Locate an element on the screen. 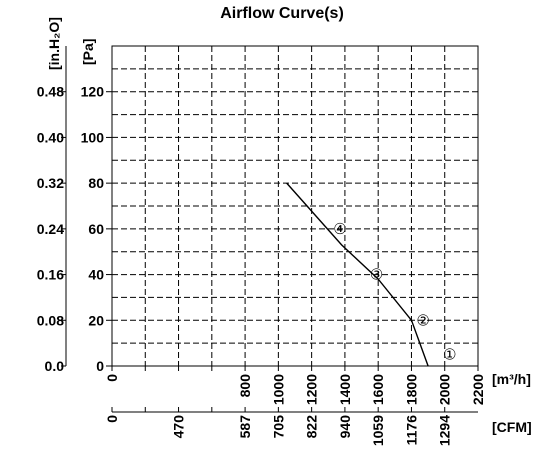  y-secondary-tick-label: 0.0 is located at coordinates (55, 366).